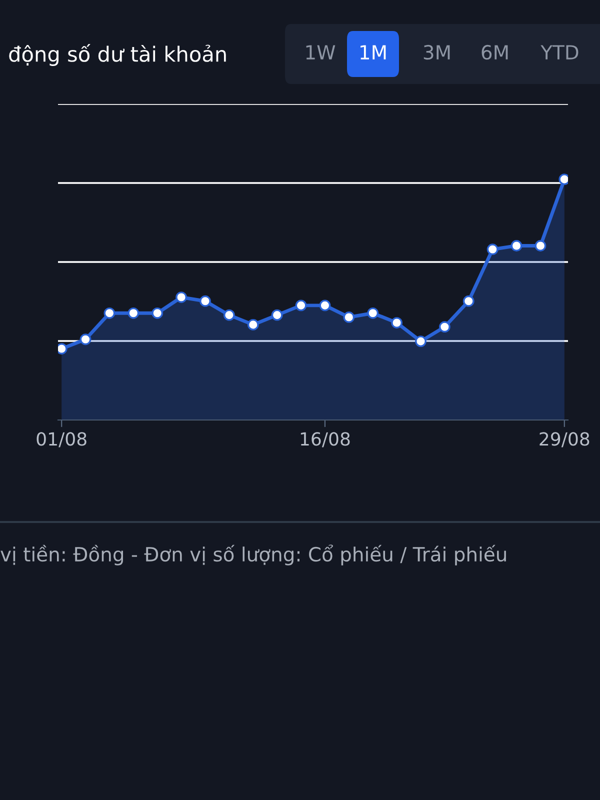  Describe the element at coordinates (437, 52) in the screenshot. I see `text: 3M` at that location.